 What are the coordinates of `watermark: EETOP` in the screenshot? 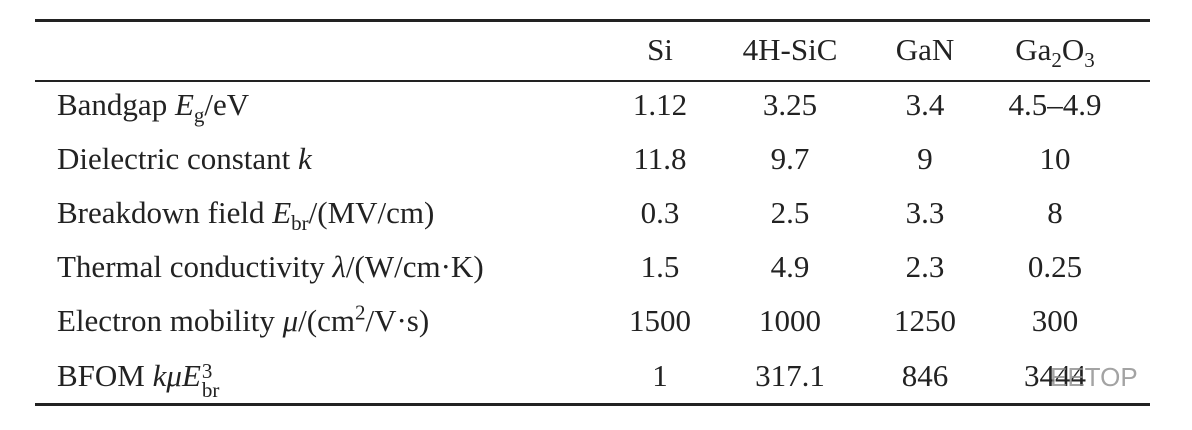 It's located at (1094, 377).